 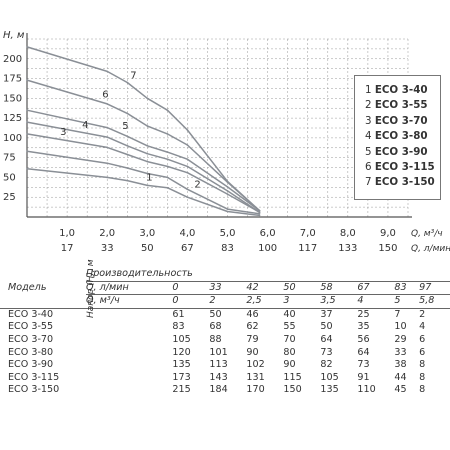 What do you see at coordinates (187, 233) in the screenshot?
I see `x-tick-label-m3h: 4,0` at bounding box center [187, 233].